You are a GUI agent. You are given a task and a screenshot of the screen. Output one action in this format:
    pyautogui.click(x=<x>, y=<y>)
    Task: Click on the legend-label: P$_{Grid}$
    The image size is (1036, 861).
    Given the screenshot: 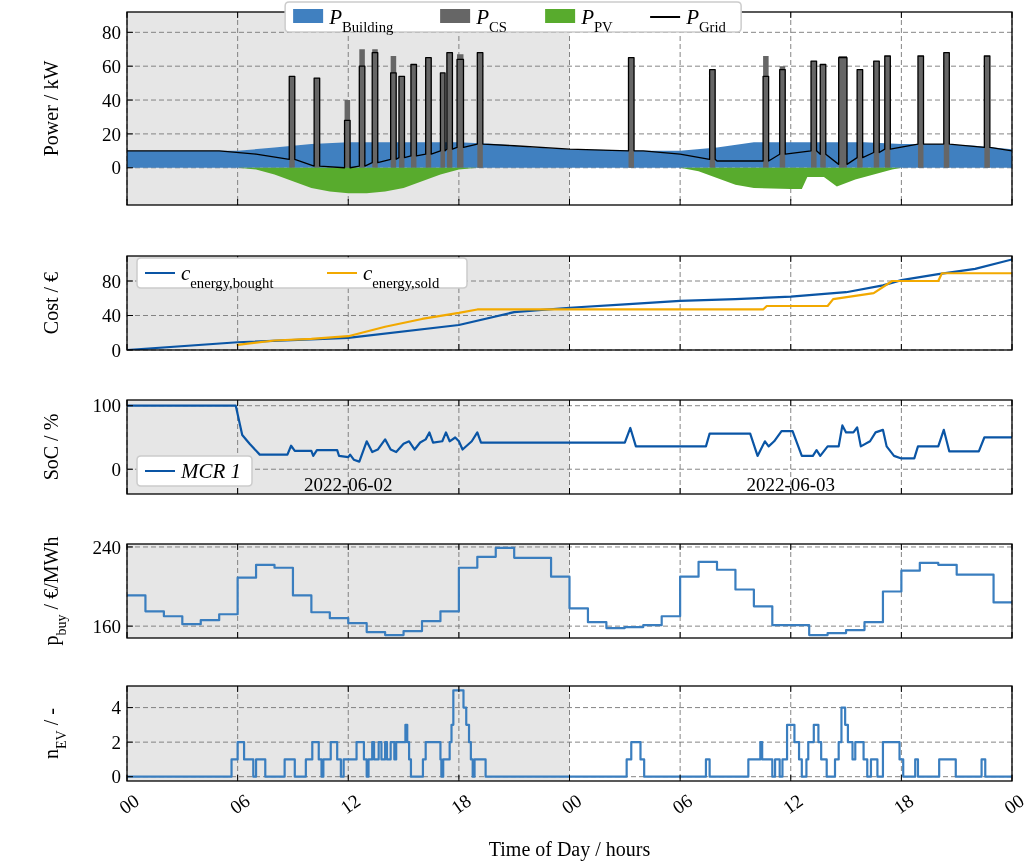 What is the action you would take?
    pyautogui.click(x=706, y=20)
    